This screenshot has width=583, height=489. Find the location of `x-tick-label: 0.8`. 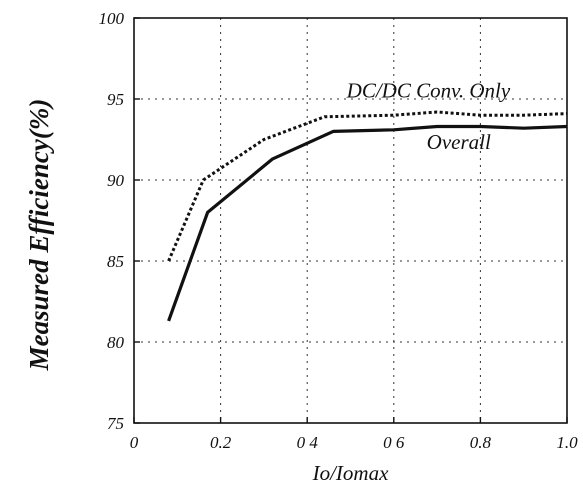

x-tick-label: 0.8 is located at coordinates (481, 442).